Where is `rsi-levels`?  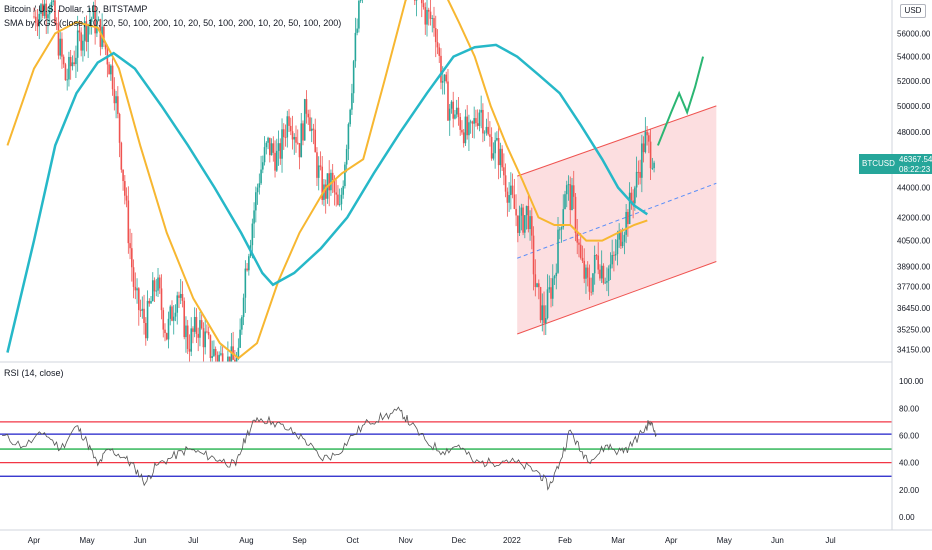 rsi-levels is located at coordinates (446, 449).